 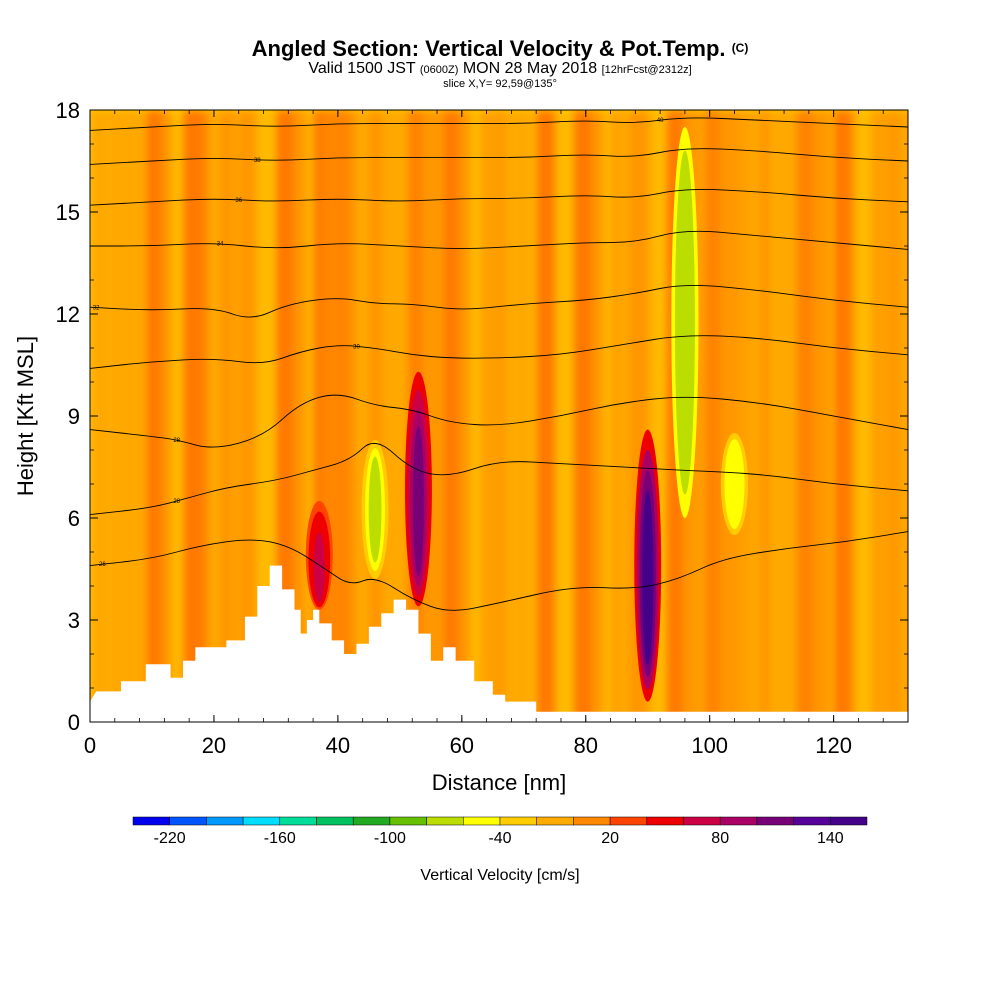 I want to click on y-tick-label: 15, so click(x=68, y=212).